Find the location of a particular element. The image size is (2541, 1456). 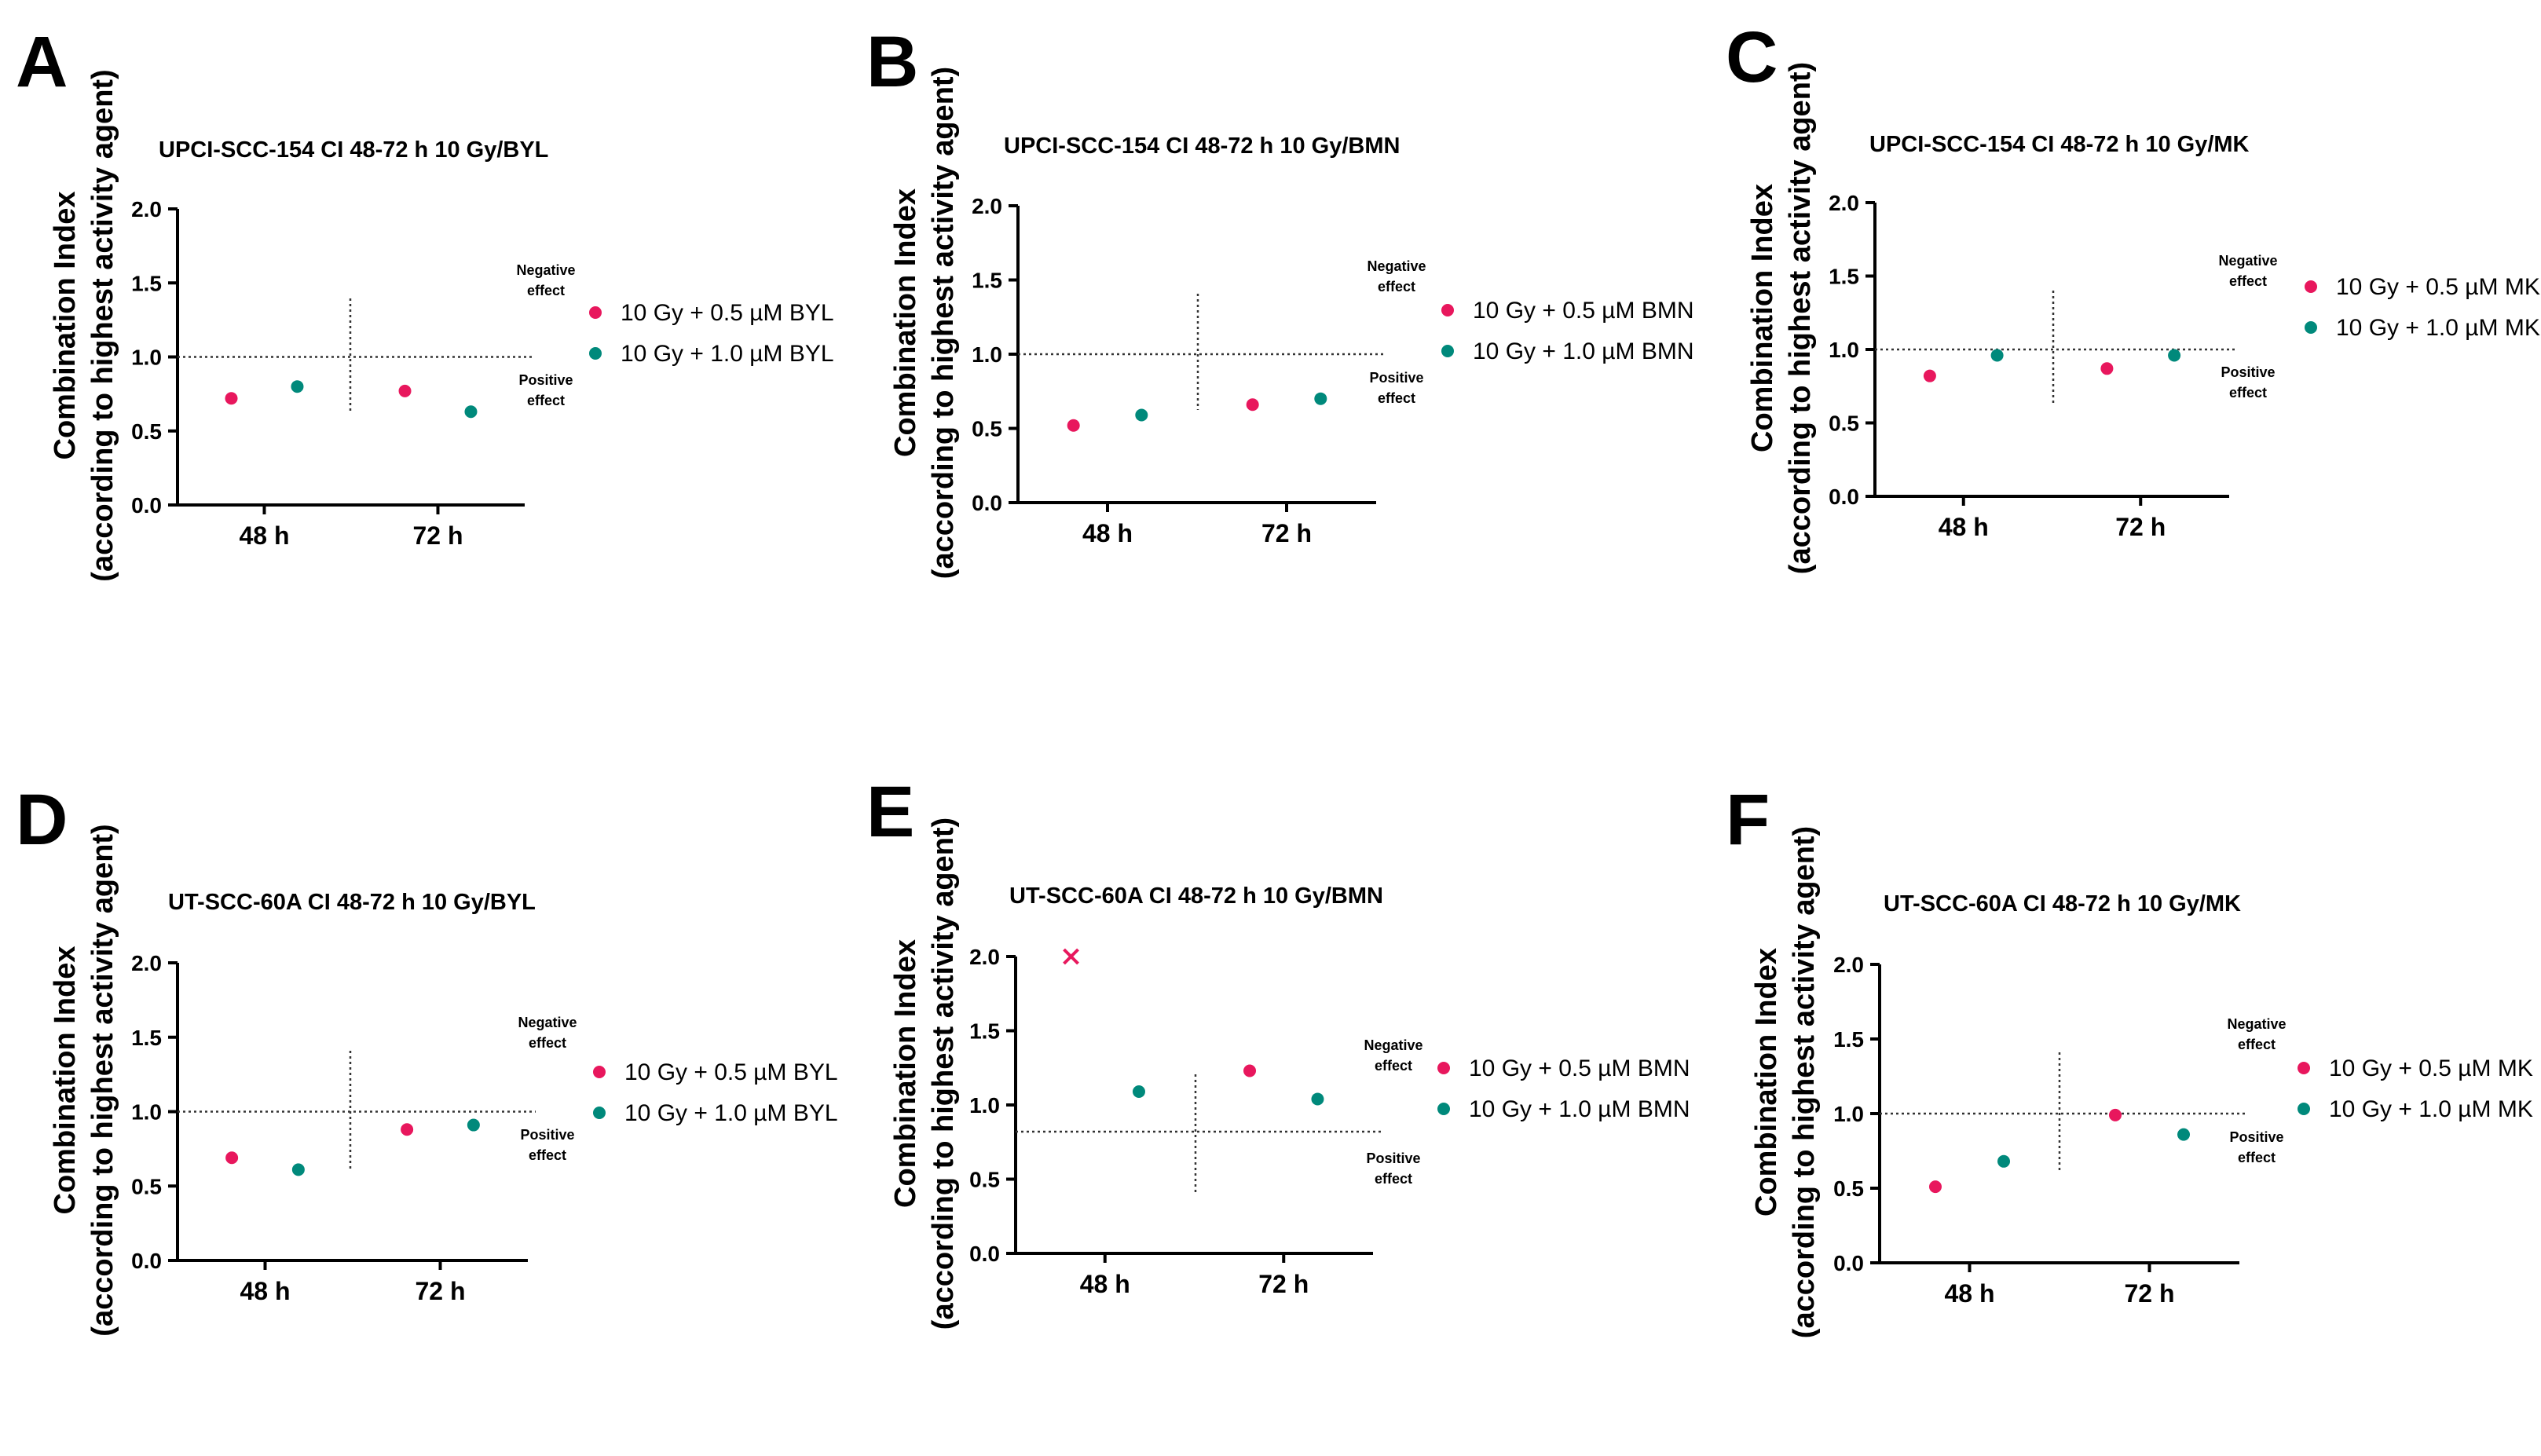

chart-title: UT-SCC-60A CI 48-72 h 10 Gy/MK is located at coordinates (2062, 903).